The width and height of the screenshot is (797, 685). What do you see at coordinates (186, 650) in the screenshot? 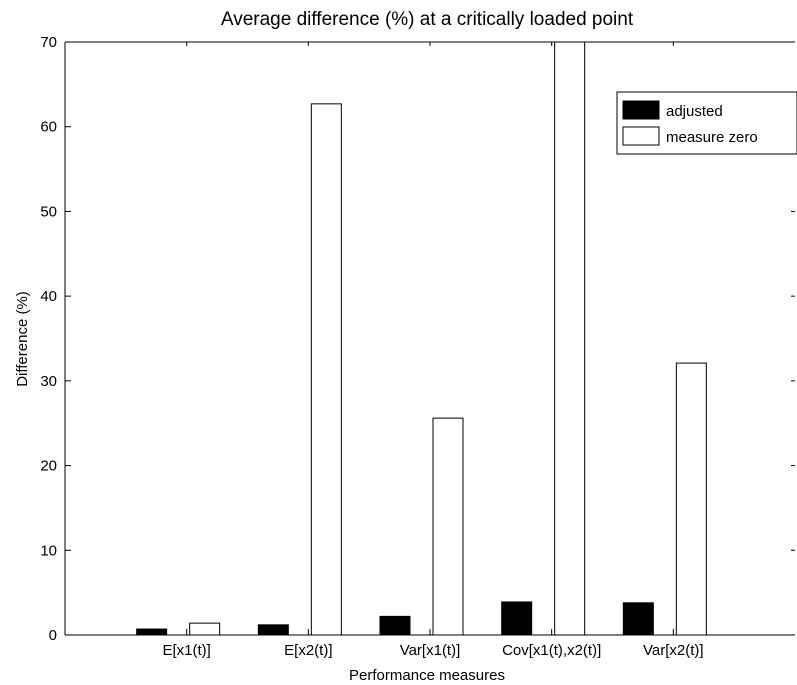
I see `x-tick-label-0: E[x1(t)]` at bounding box center [186, 650].